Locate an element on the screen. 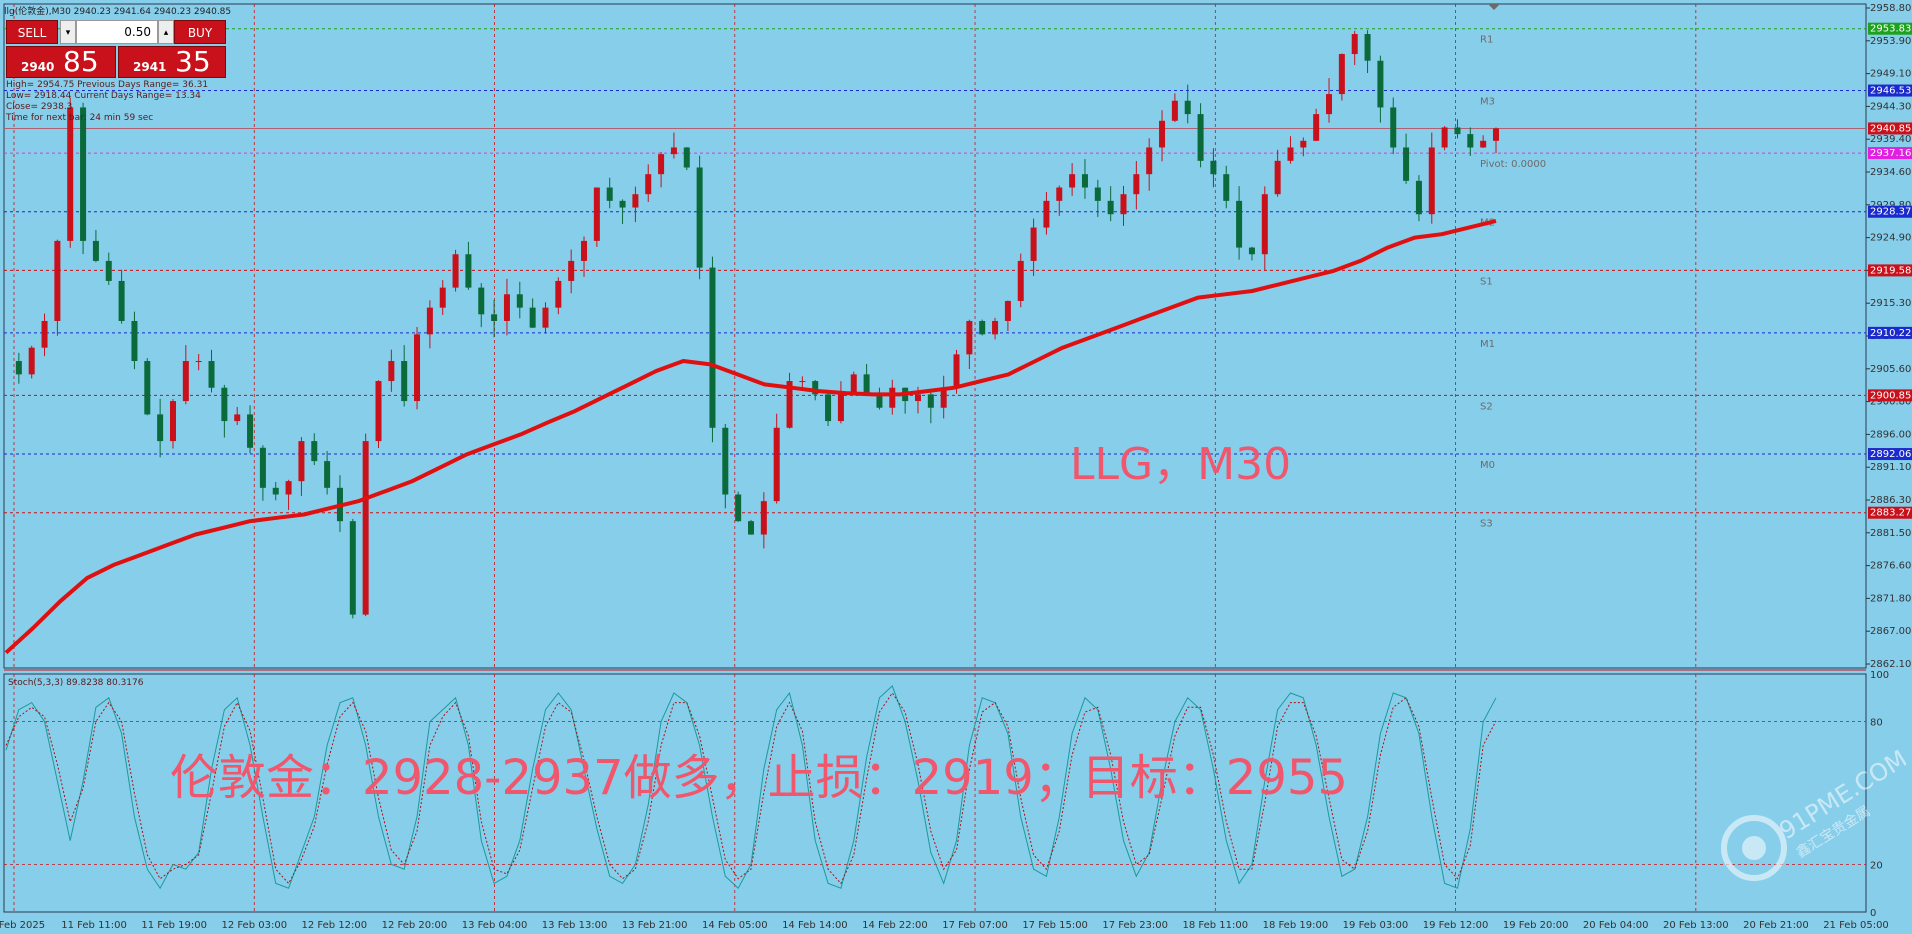 The height and width of the screenshot is (934, 1912). x-tick-label: 11 Feb 2025 is located at coordinates (22, 925).